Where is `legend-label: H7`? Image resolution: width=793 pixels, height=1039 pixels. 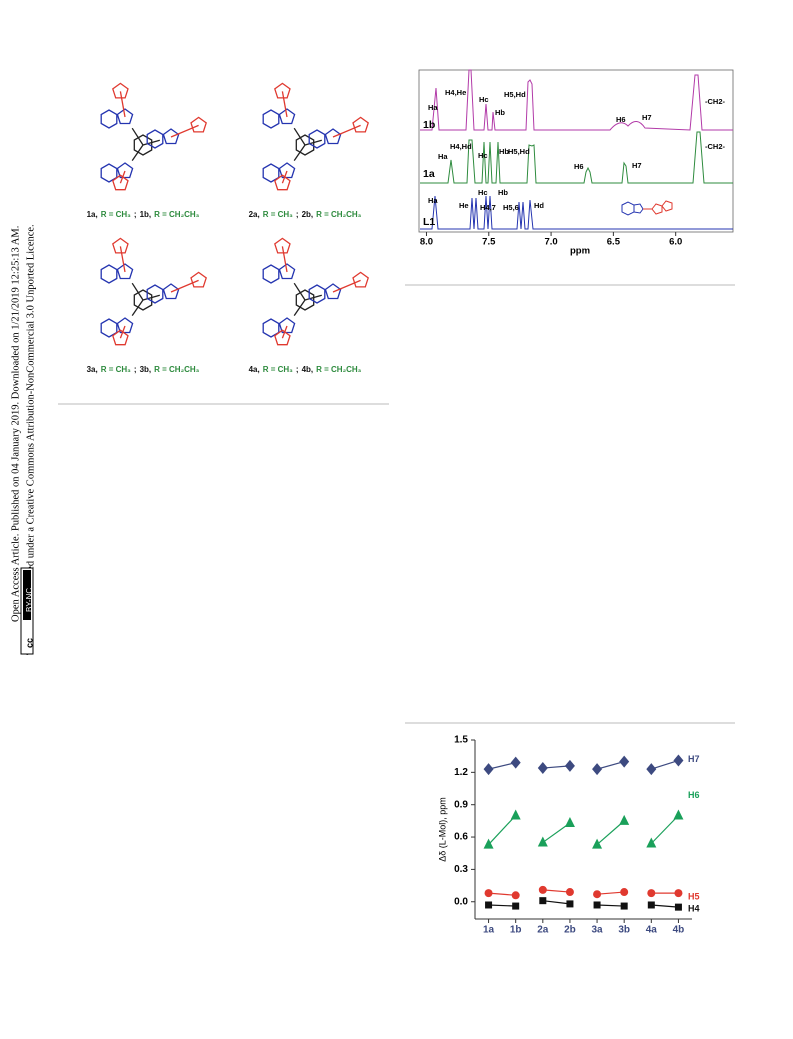
legend-label: H7 is located at coordinates (694, 759).